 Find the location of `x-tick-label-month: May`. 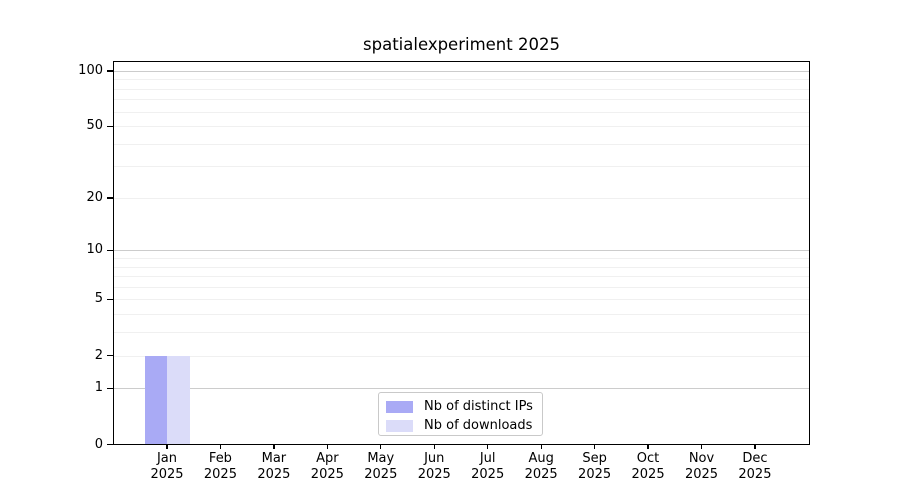

x-tick-label-month: May is located at coordinates (381, 458).